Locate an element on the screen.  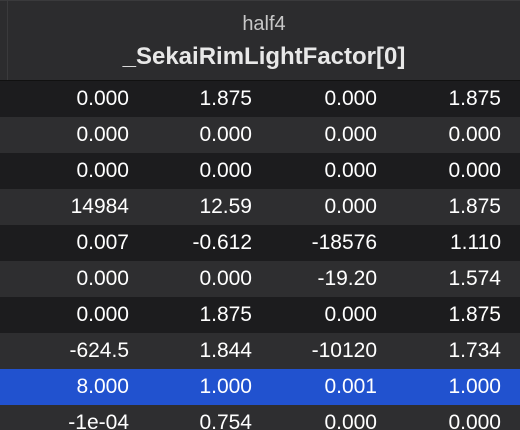
value-w: 1.574 is located at coordinates (474, 278).